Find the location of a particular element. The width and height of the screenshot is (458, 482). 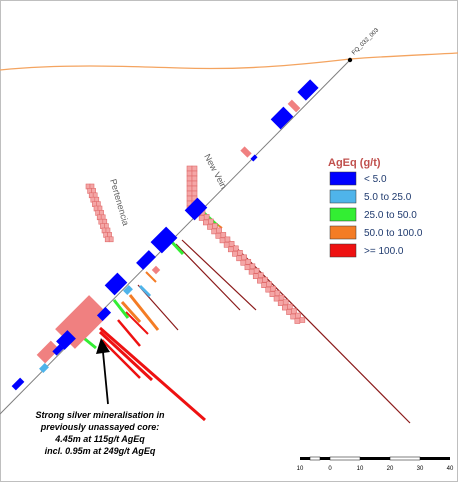

scale-tick-1: 10 is located at coordinates (300, 469).